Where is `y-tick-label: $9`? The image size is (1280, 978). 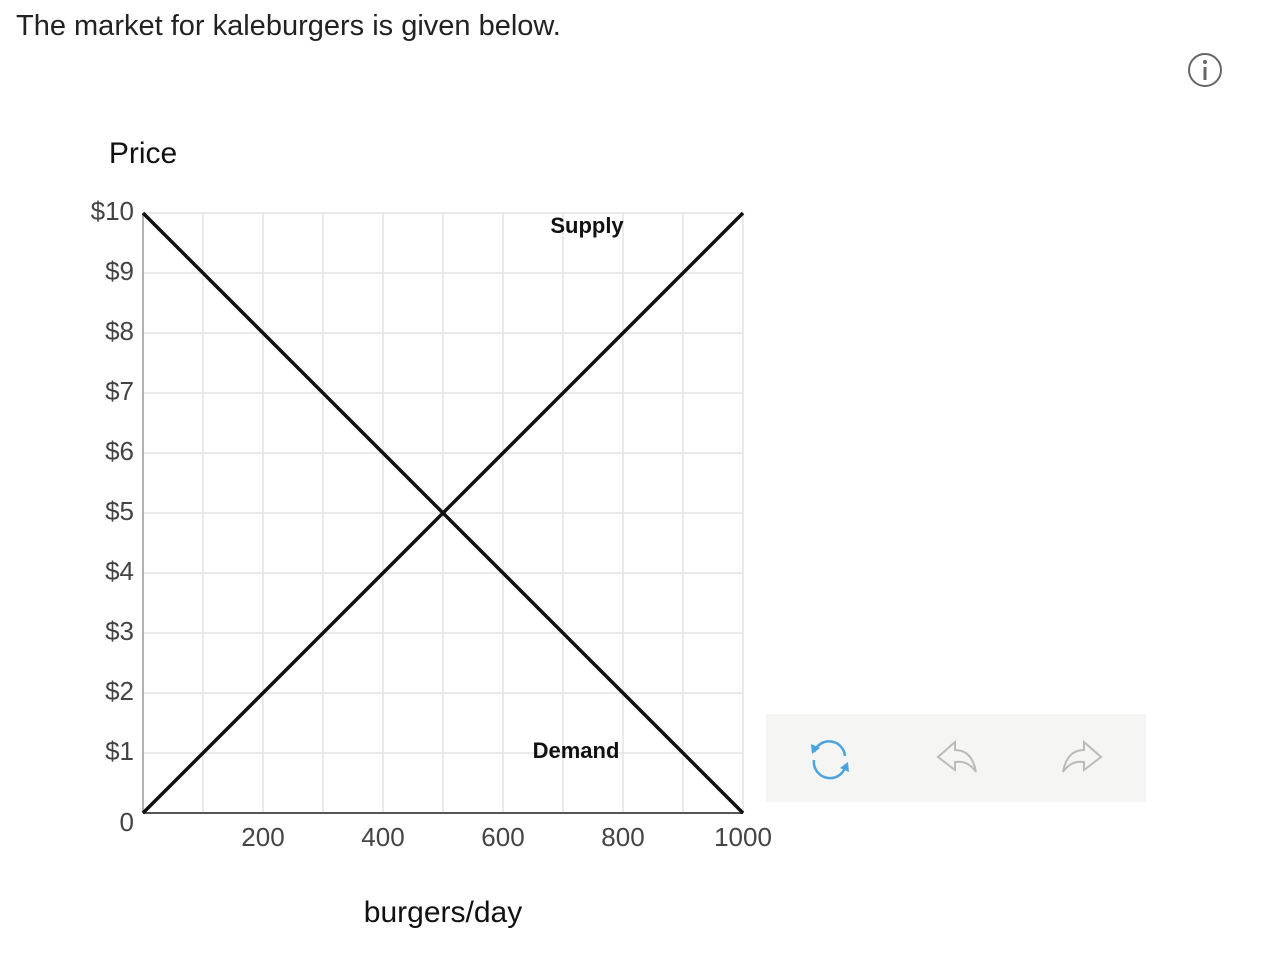
y-tick-label: $9 is located at coordinates (119, 271).